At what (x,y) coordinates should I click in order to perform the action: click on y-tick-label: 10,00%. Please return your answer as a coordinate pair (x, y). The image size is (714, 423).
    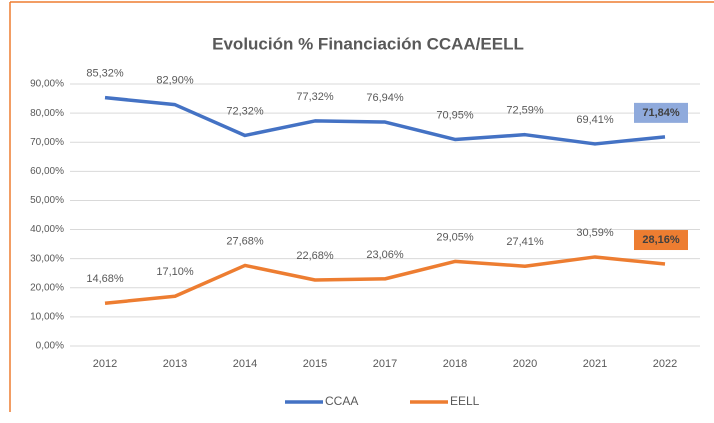
    Looking at the image, I should click on (47, 317).